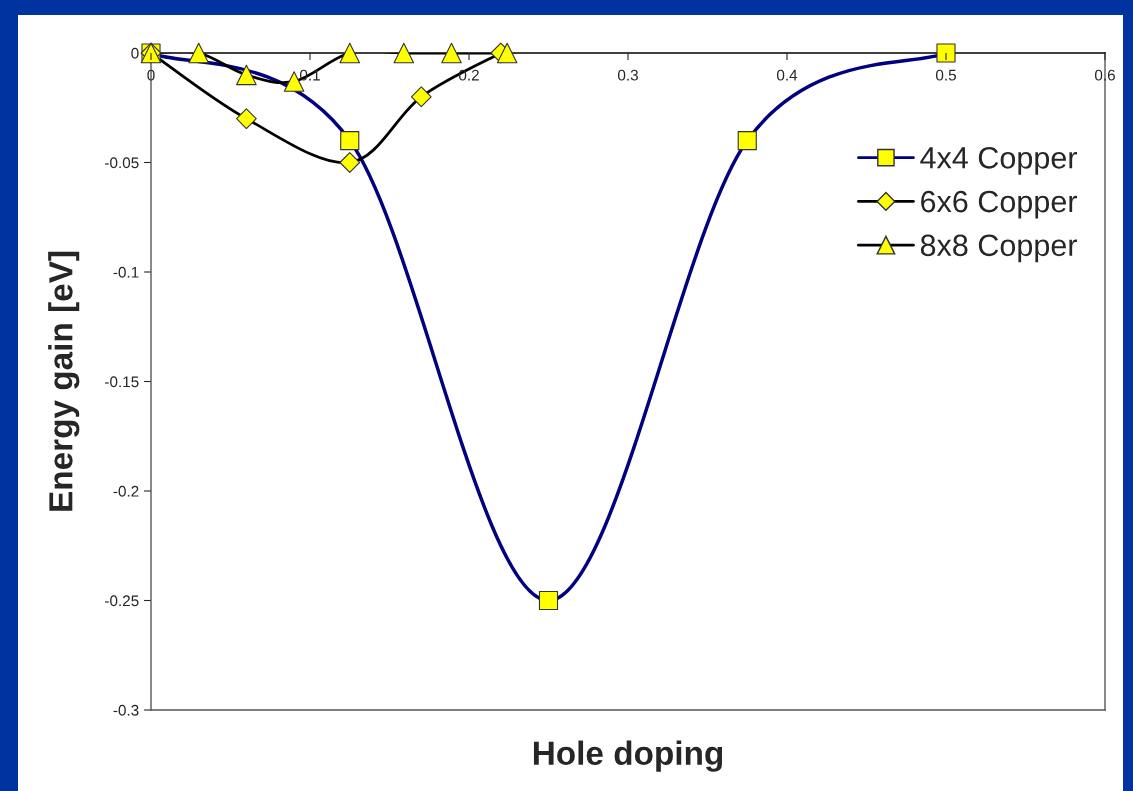  What do you see at coordinates (135, 53) in the screenshot?
I see `y-tick-label: 0` at bounding box center [135, 53].